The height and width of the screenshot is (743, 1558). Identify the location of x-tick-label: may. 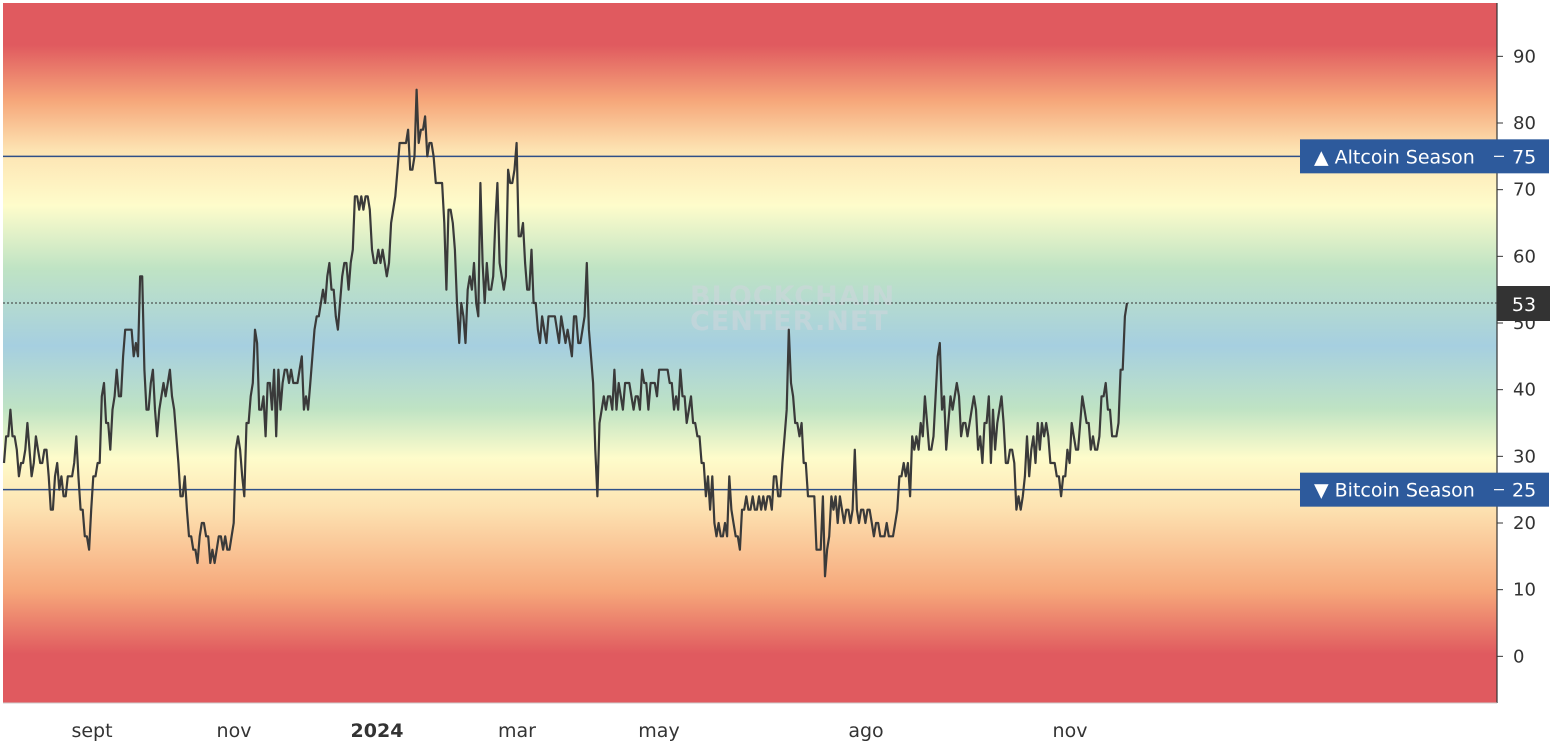
(658, 731).